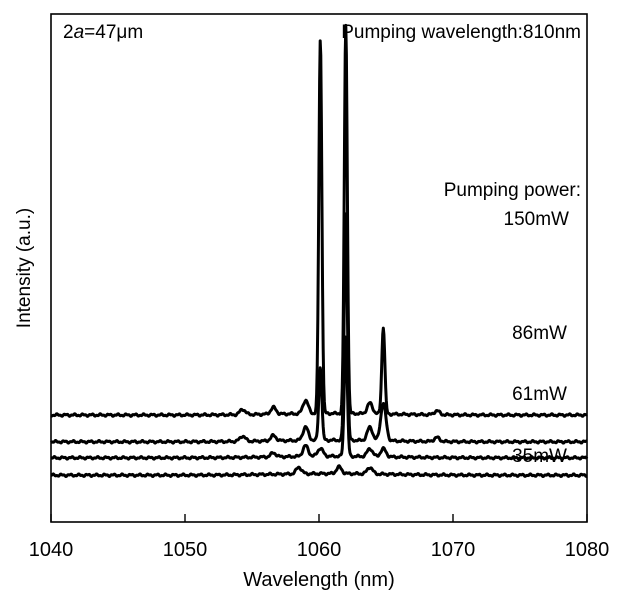 The height and width of the screenshot is (591, 621). I want to click on x-tick-label: 1060, so click(319, 550).